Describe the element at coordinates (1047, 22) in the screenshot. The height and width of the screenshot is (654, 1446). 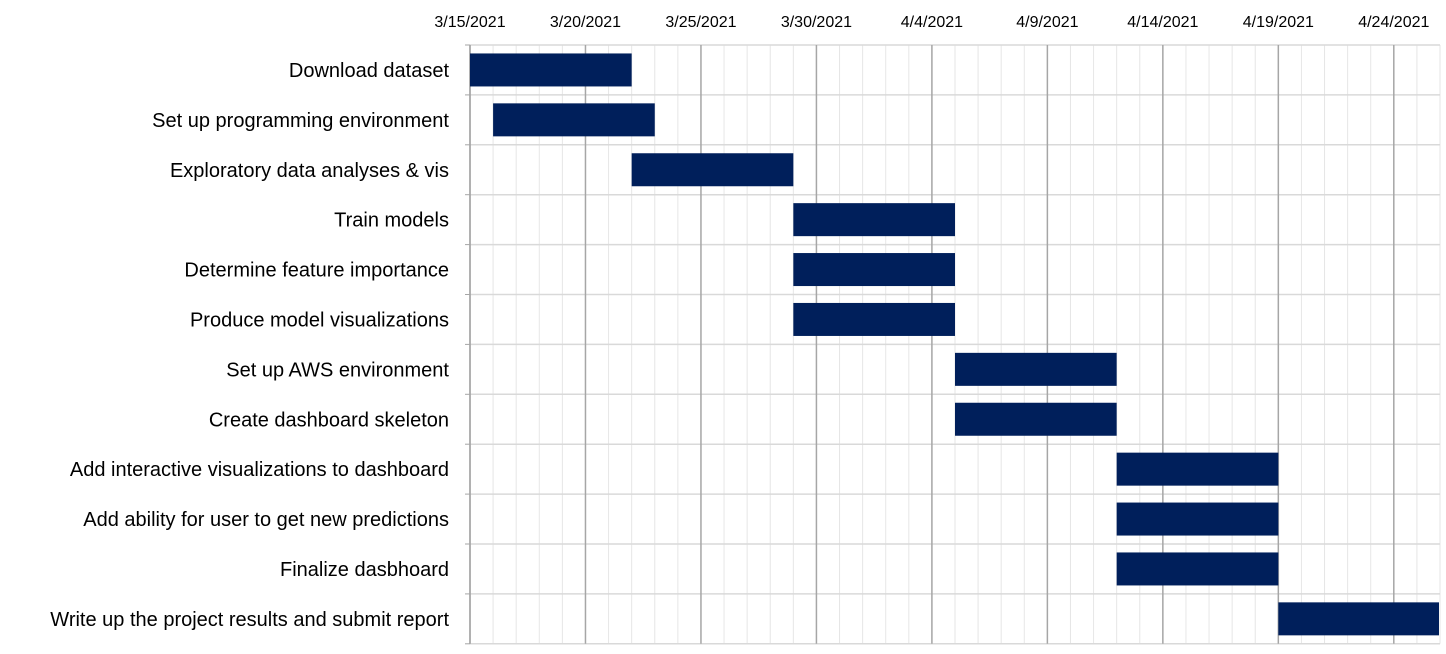
I see `x-tick-label: 4/9/2021` at that location.